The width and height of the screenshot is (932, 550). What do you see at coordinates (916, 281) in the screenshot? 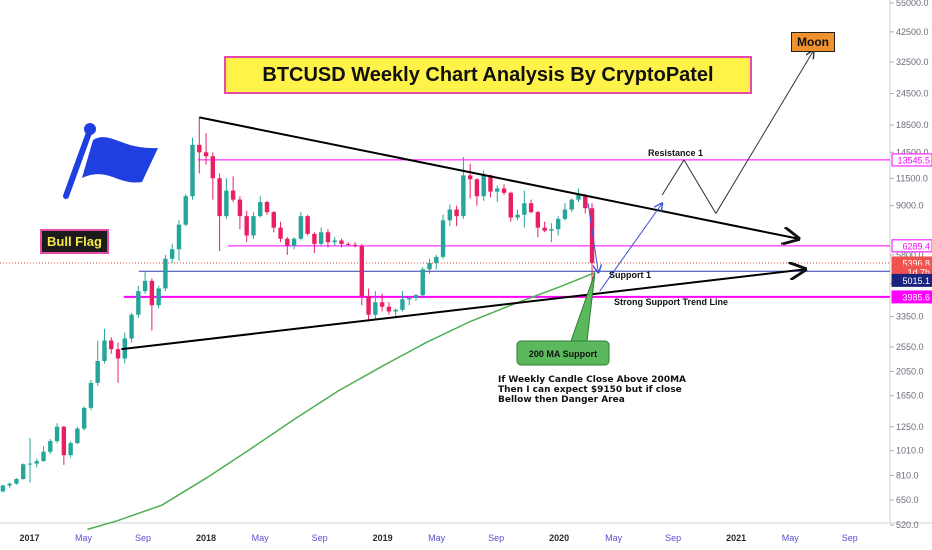
I see `price-tag-label: 5015.1` at bounding box center [916, 281].